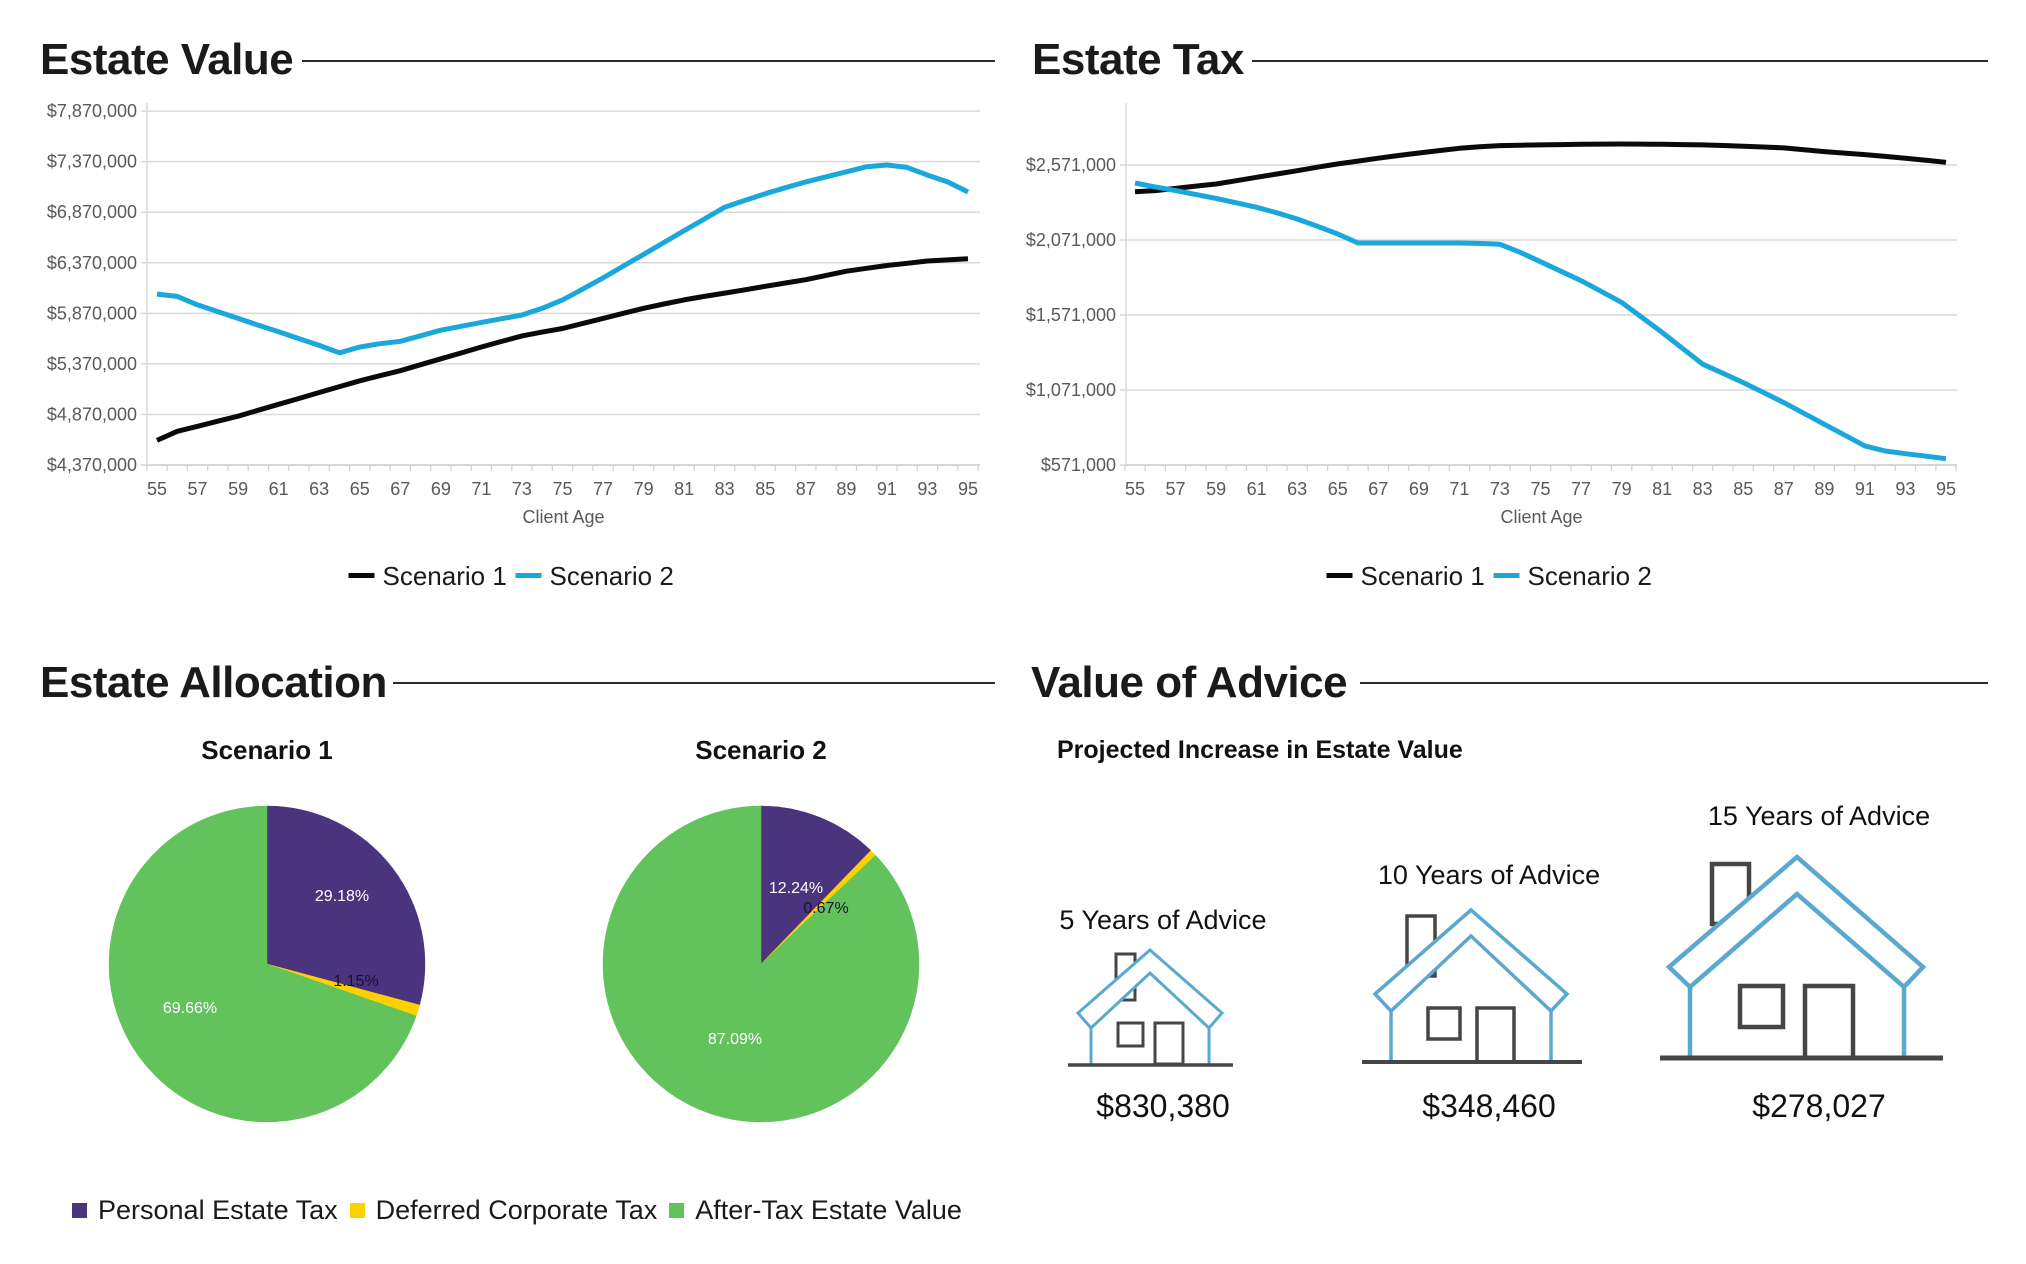 The width and height of the screenshot is (2026, 1264). I want to click on y-tick-label: $571,000, so click(1078, 465).